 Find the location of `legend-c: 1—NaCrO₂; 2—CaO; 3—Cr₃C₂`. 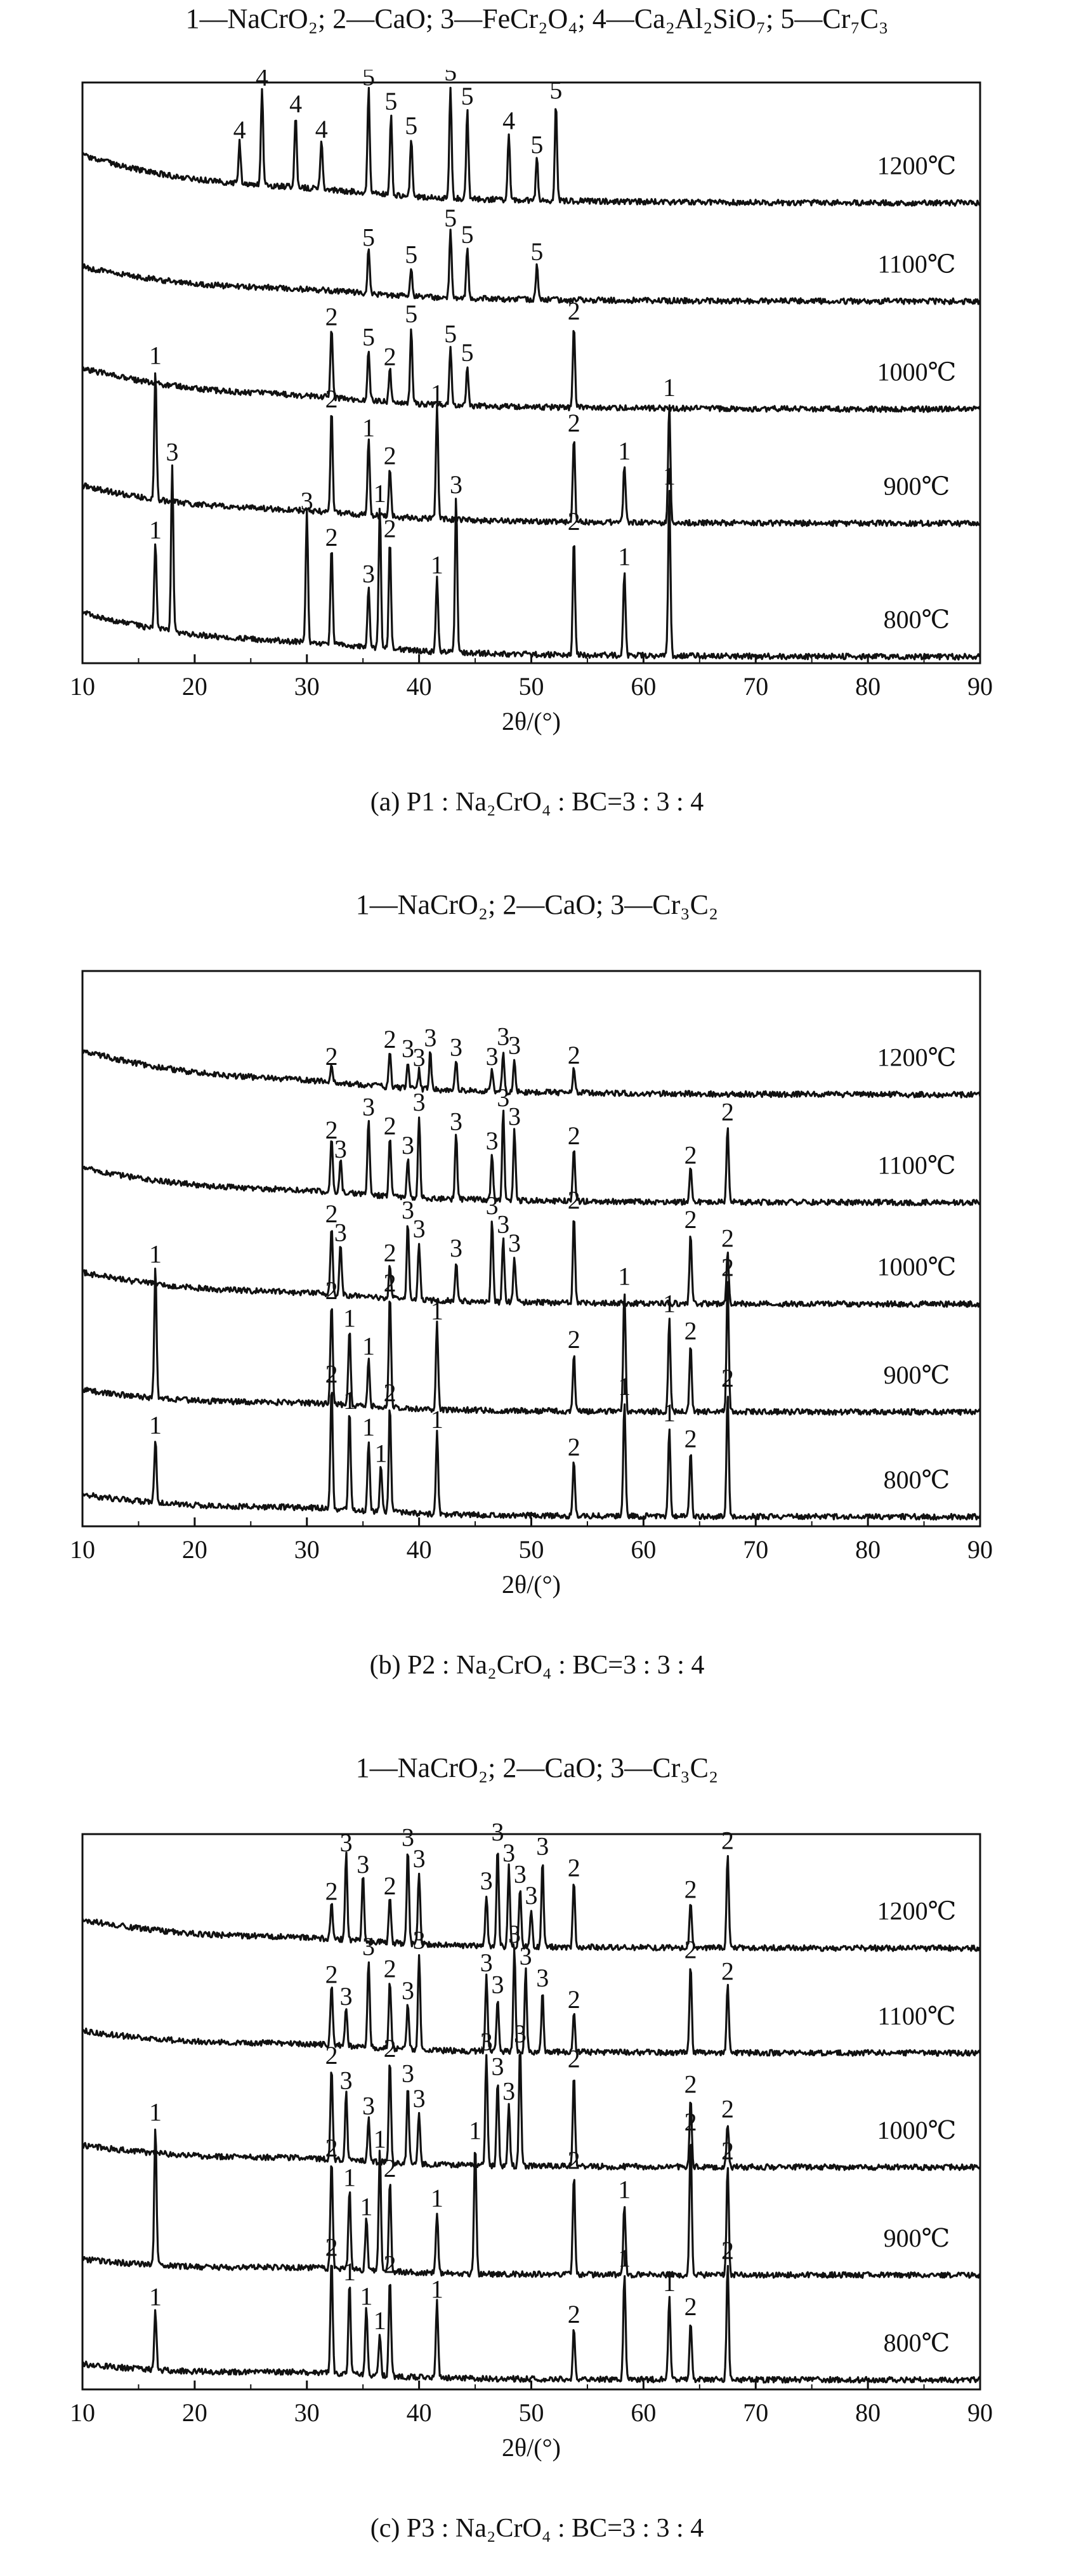

legend-c: 1—NaCrO₂; 2—CaO; 3—Cr₃C₂ is located at coordinates (537, 1767).